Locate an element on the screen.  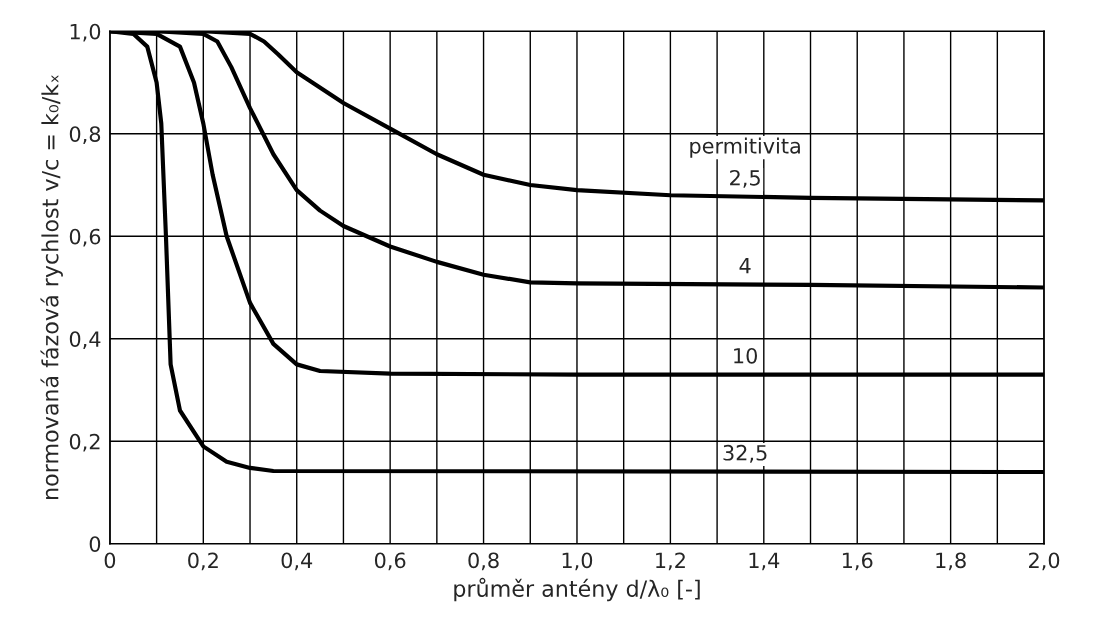
x-tick-label: 0,8 is located at coordinates (483, 561).